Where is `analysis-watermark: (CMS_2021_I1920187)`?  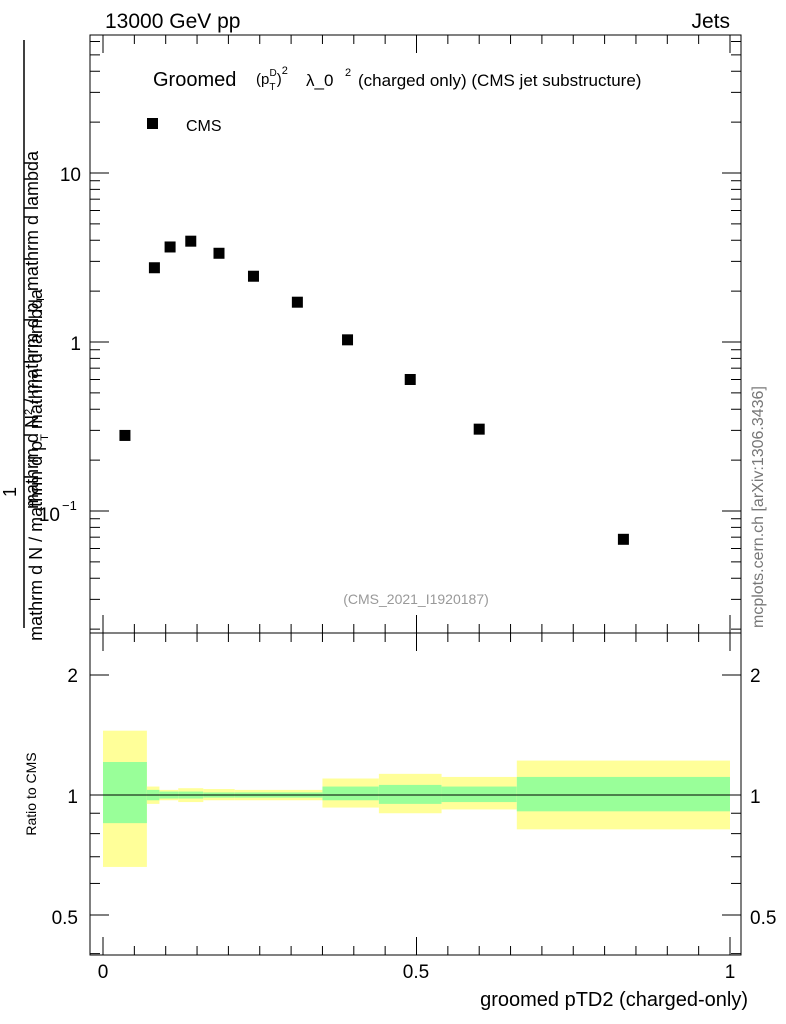
analysis-watermark: (CMS_2021_I1920187) is located at coordinates (416, 599).